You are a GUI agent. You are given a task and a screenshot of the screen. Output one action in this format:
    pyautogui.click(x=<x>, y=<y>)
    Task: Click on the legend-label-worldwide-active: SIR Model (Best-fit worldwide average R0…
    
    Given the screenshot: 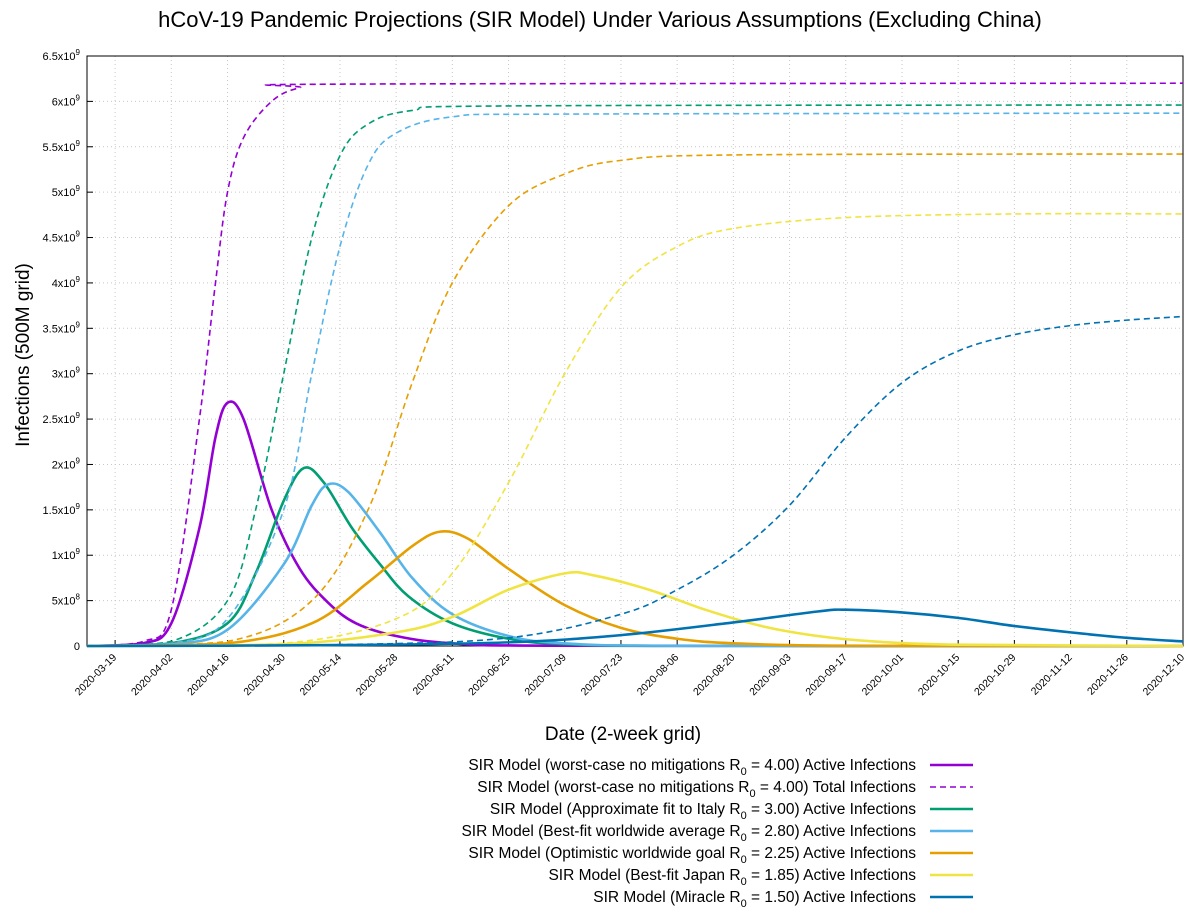 What is the action you would take?
    pyautogui.click(x=688, y=833)
    